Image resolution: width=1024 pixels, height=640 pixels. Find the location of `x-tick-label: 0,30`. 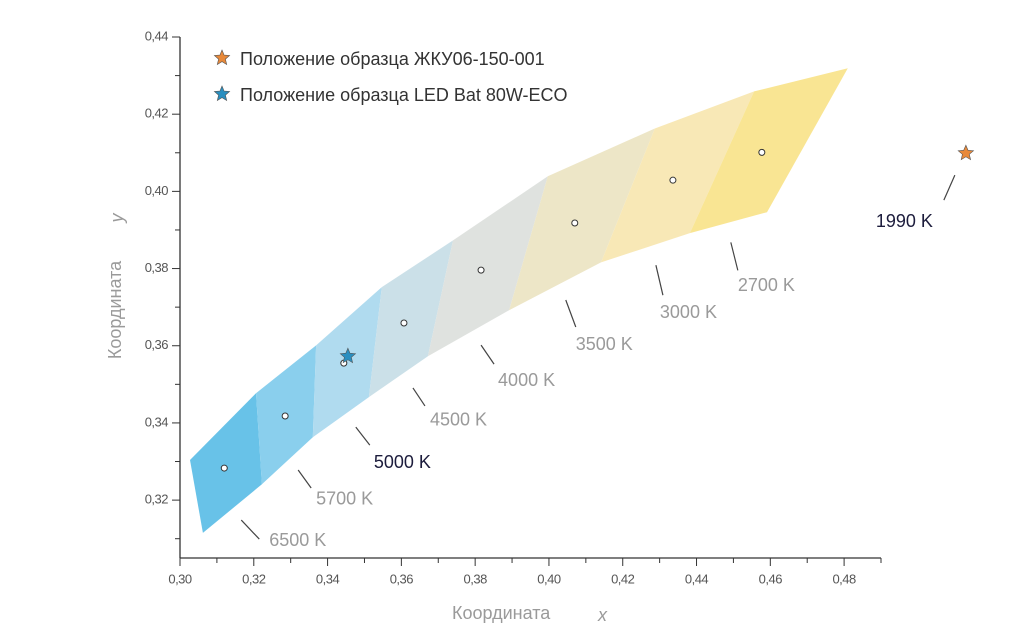

x-tick-label: 0,30 is located at coordinates (180, 578).